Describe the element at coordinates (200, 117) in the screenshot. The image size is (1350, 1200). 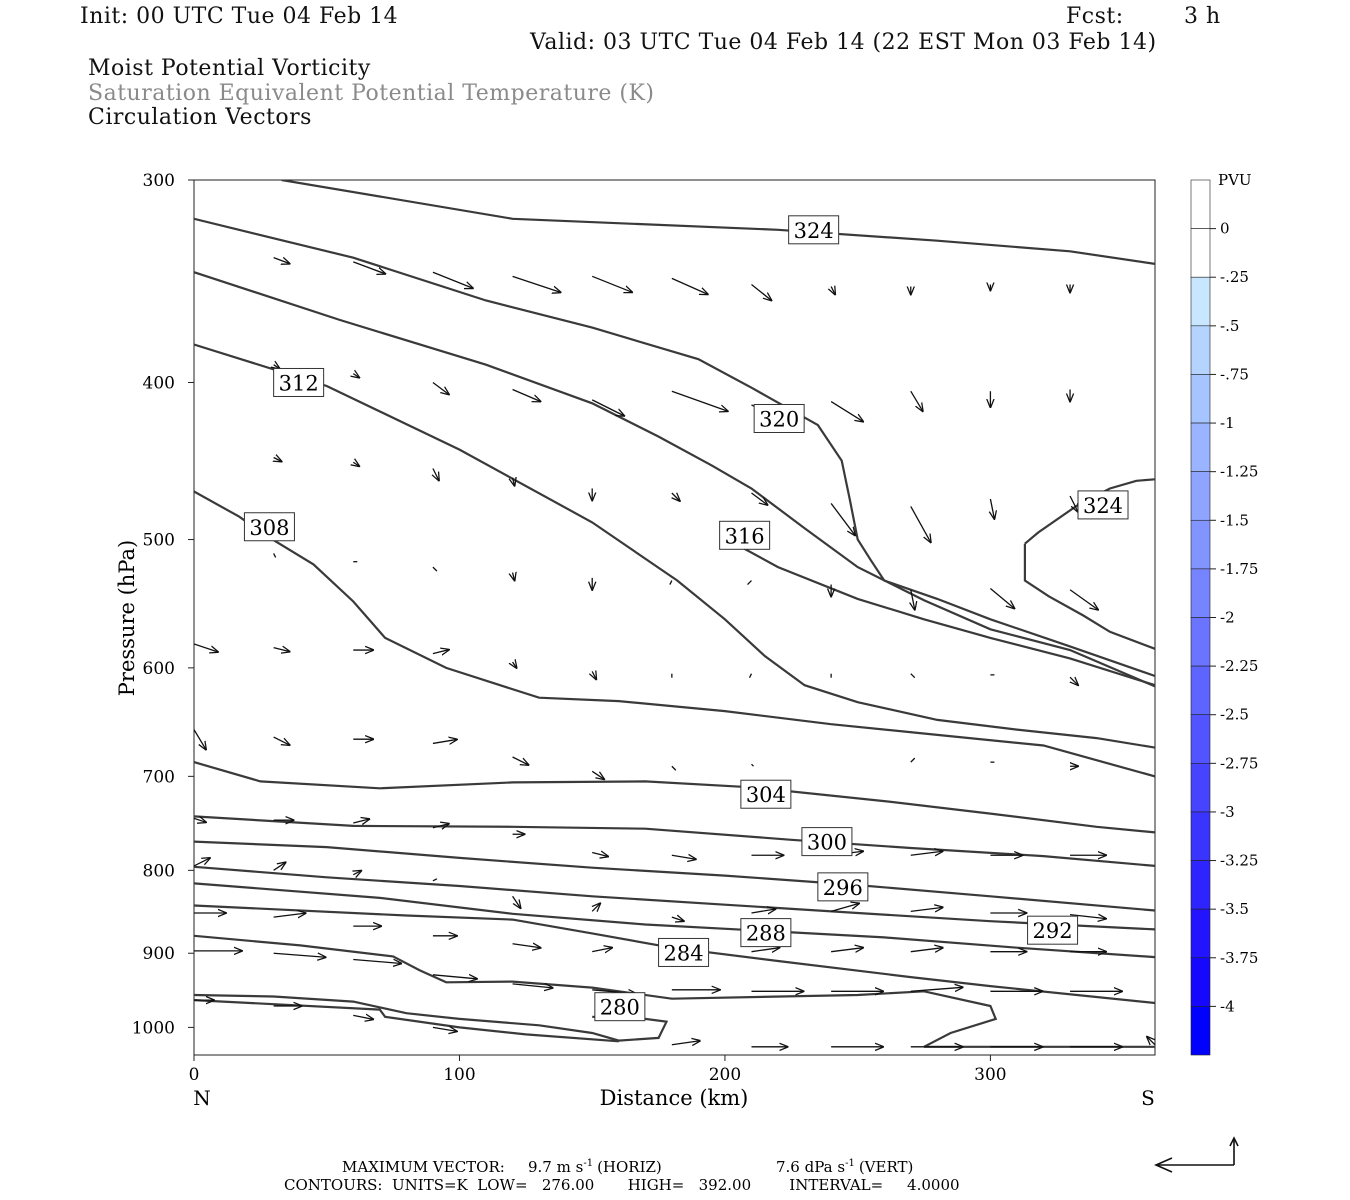
I see `title-vectors: Circulation Vectors` at that location.